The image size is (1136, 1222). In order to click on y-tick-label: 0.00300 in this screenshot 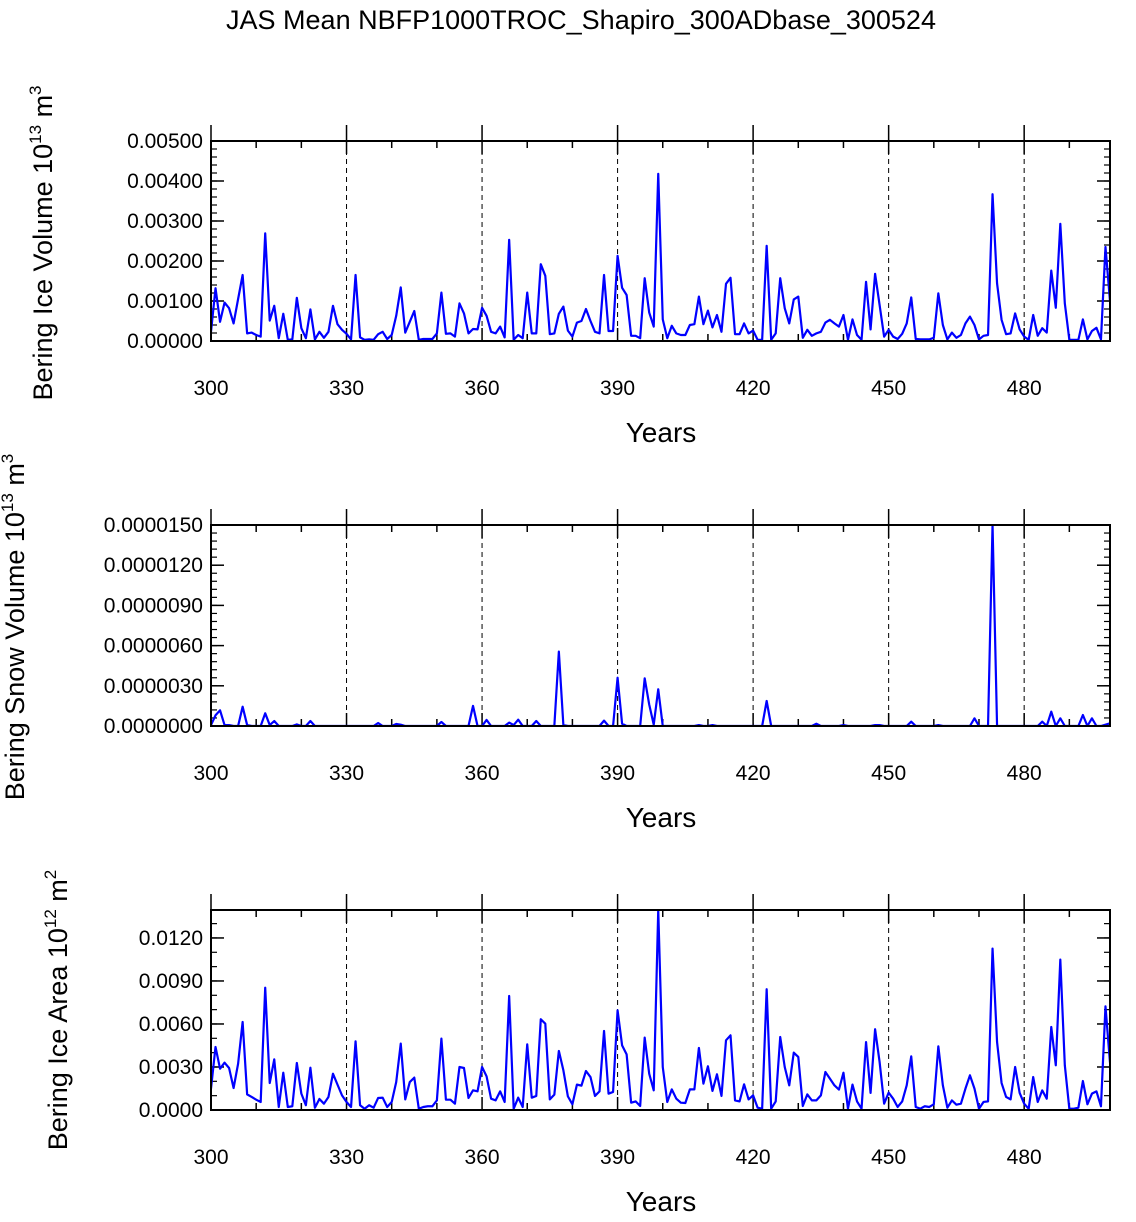, I will do `click(165, 221)`.